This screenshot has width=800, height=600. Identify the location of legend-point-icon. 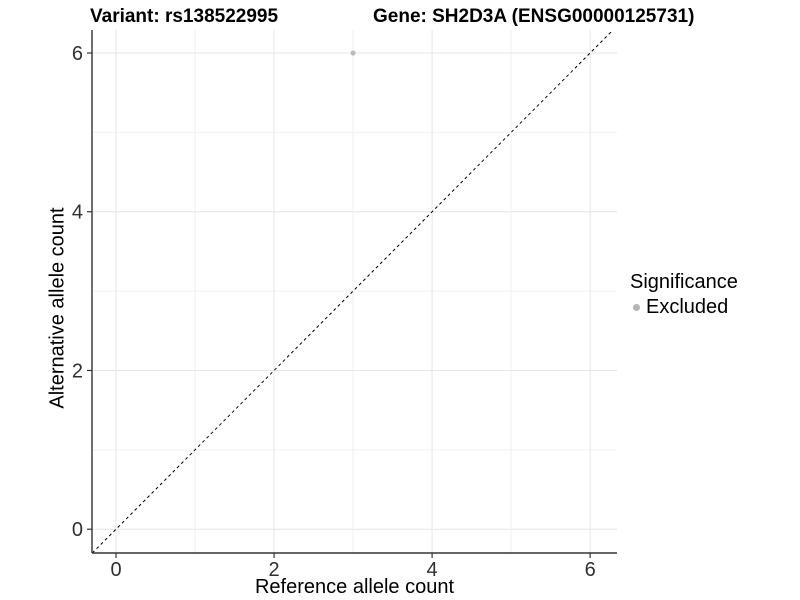
(636, 307).